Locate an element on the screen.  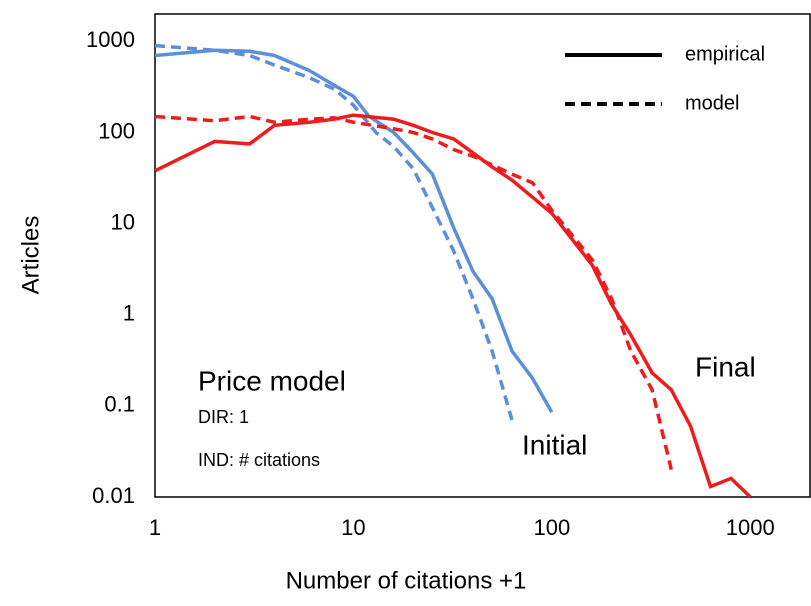
y-tick-label: 1000 is located at coordinates (110, 39).